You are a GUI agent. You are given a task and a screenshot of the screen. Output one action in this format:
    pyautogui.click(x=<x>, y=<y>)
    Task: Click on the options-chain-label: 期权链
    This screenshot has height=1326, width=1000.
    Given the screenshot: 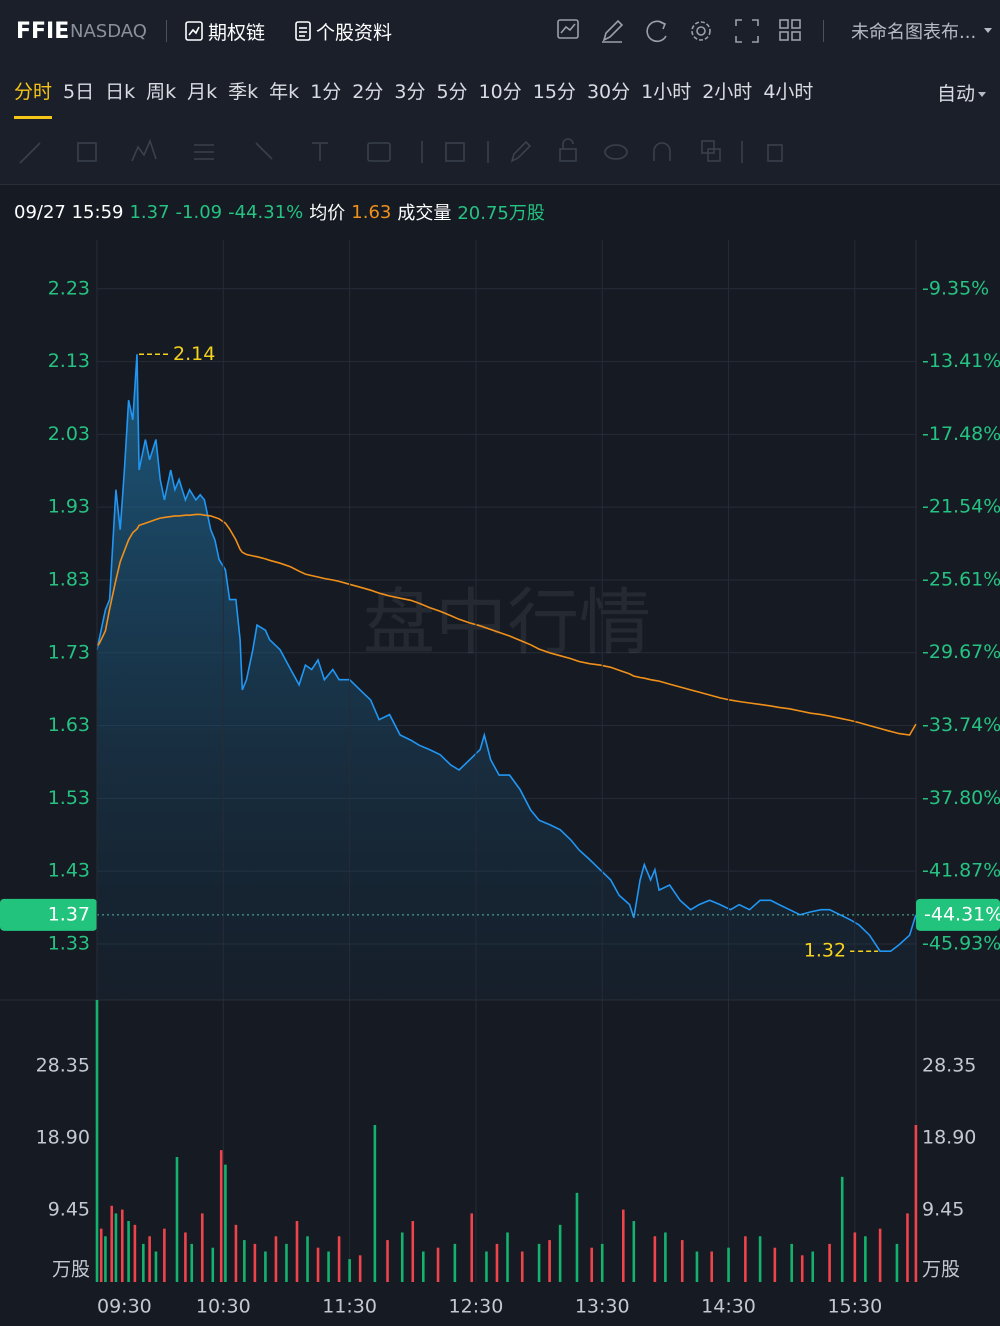 What is the action you would take?
    pyautogui.click(x=237, y=32)
    